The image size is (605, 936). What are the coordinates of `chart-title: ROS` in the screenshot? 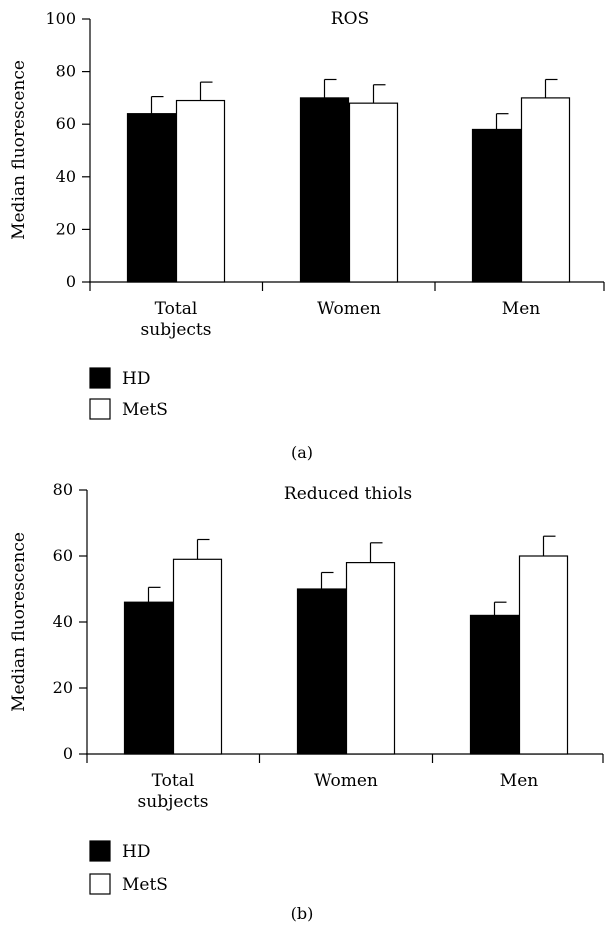 It's located at (350, 19).